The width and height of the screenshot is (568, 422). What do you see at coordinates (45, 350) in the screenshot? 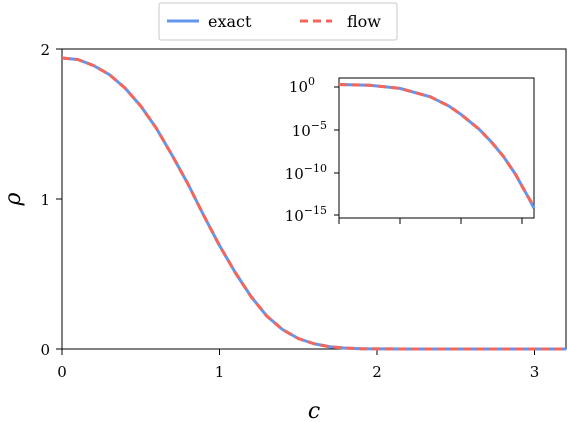
I see `y-tick-label-0: 0` at bounding box center [45, 350].